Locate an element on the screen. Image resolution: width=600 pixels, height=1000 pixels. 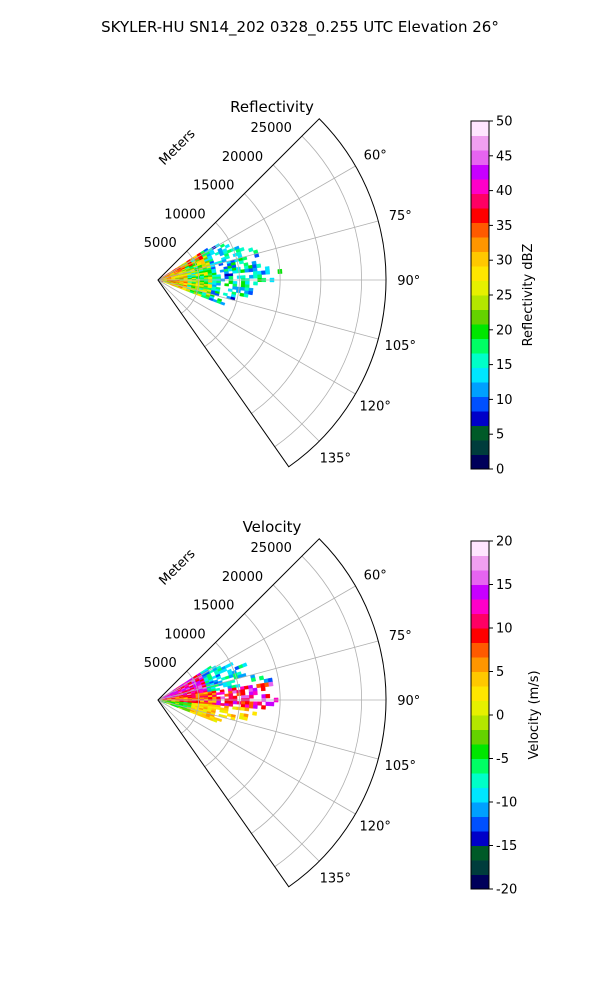
azimuth-tick-label: 120° is located at coordinates (375, 406).